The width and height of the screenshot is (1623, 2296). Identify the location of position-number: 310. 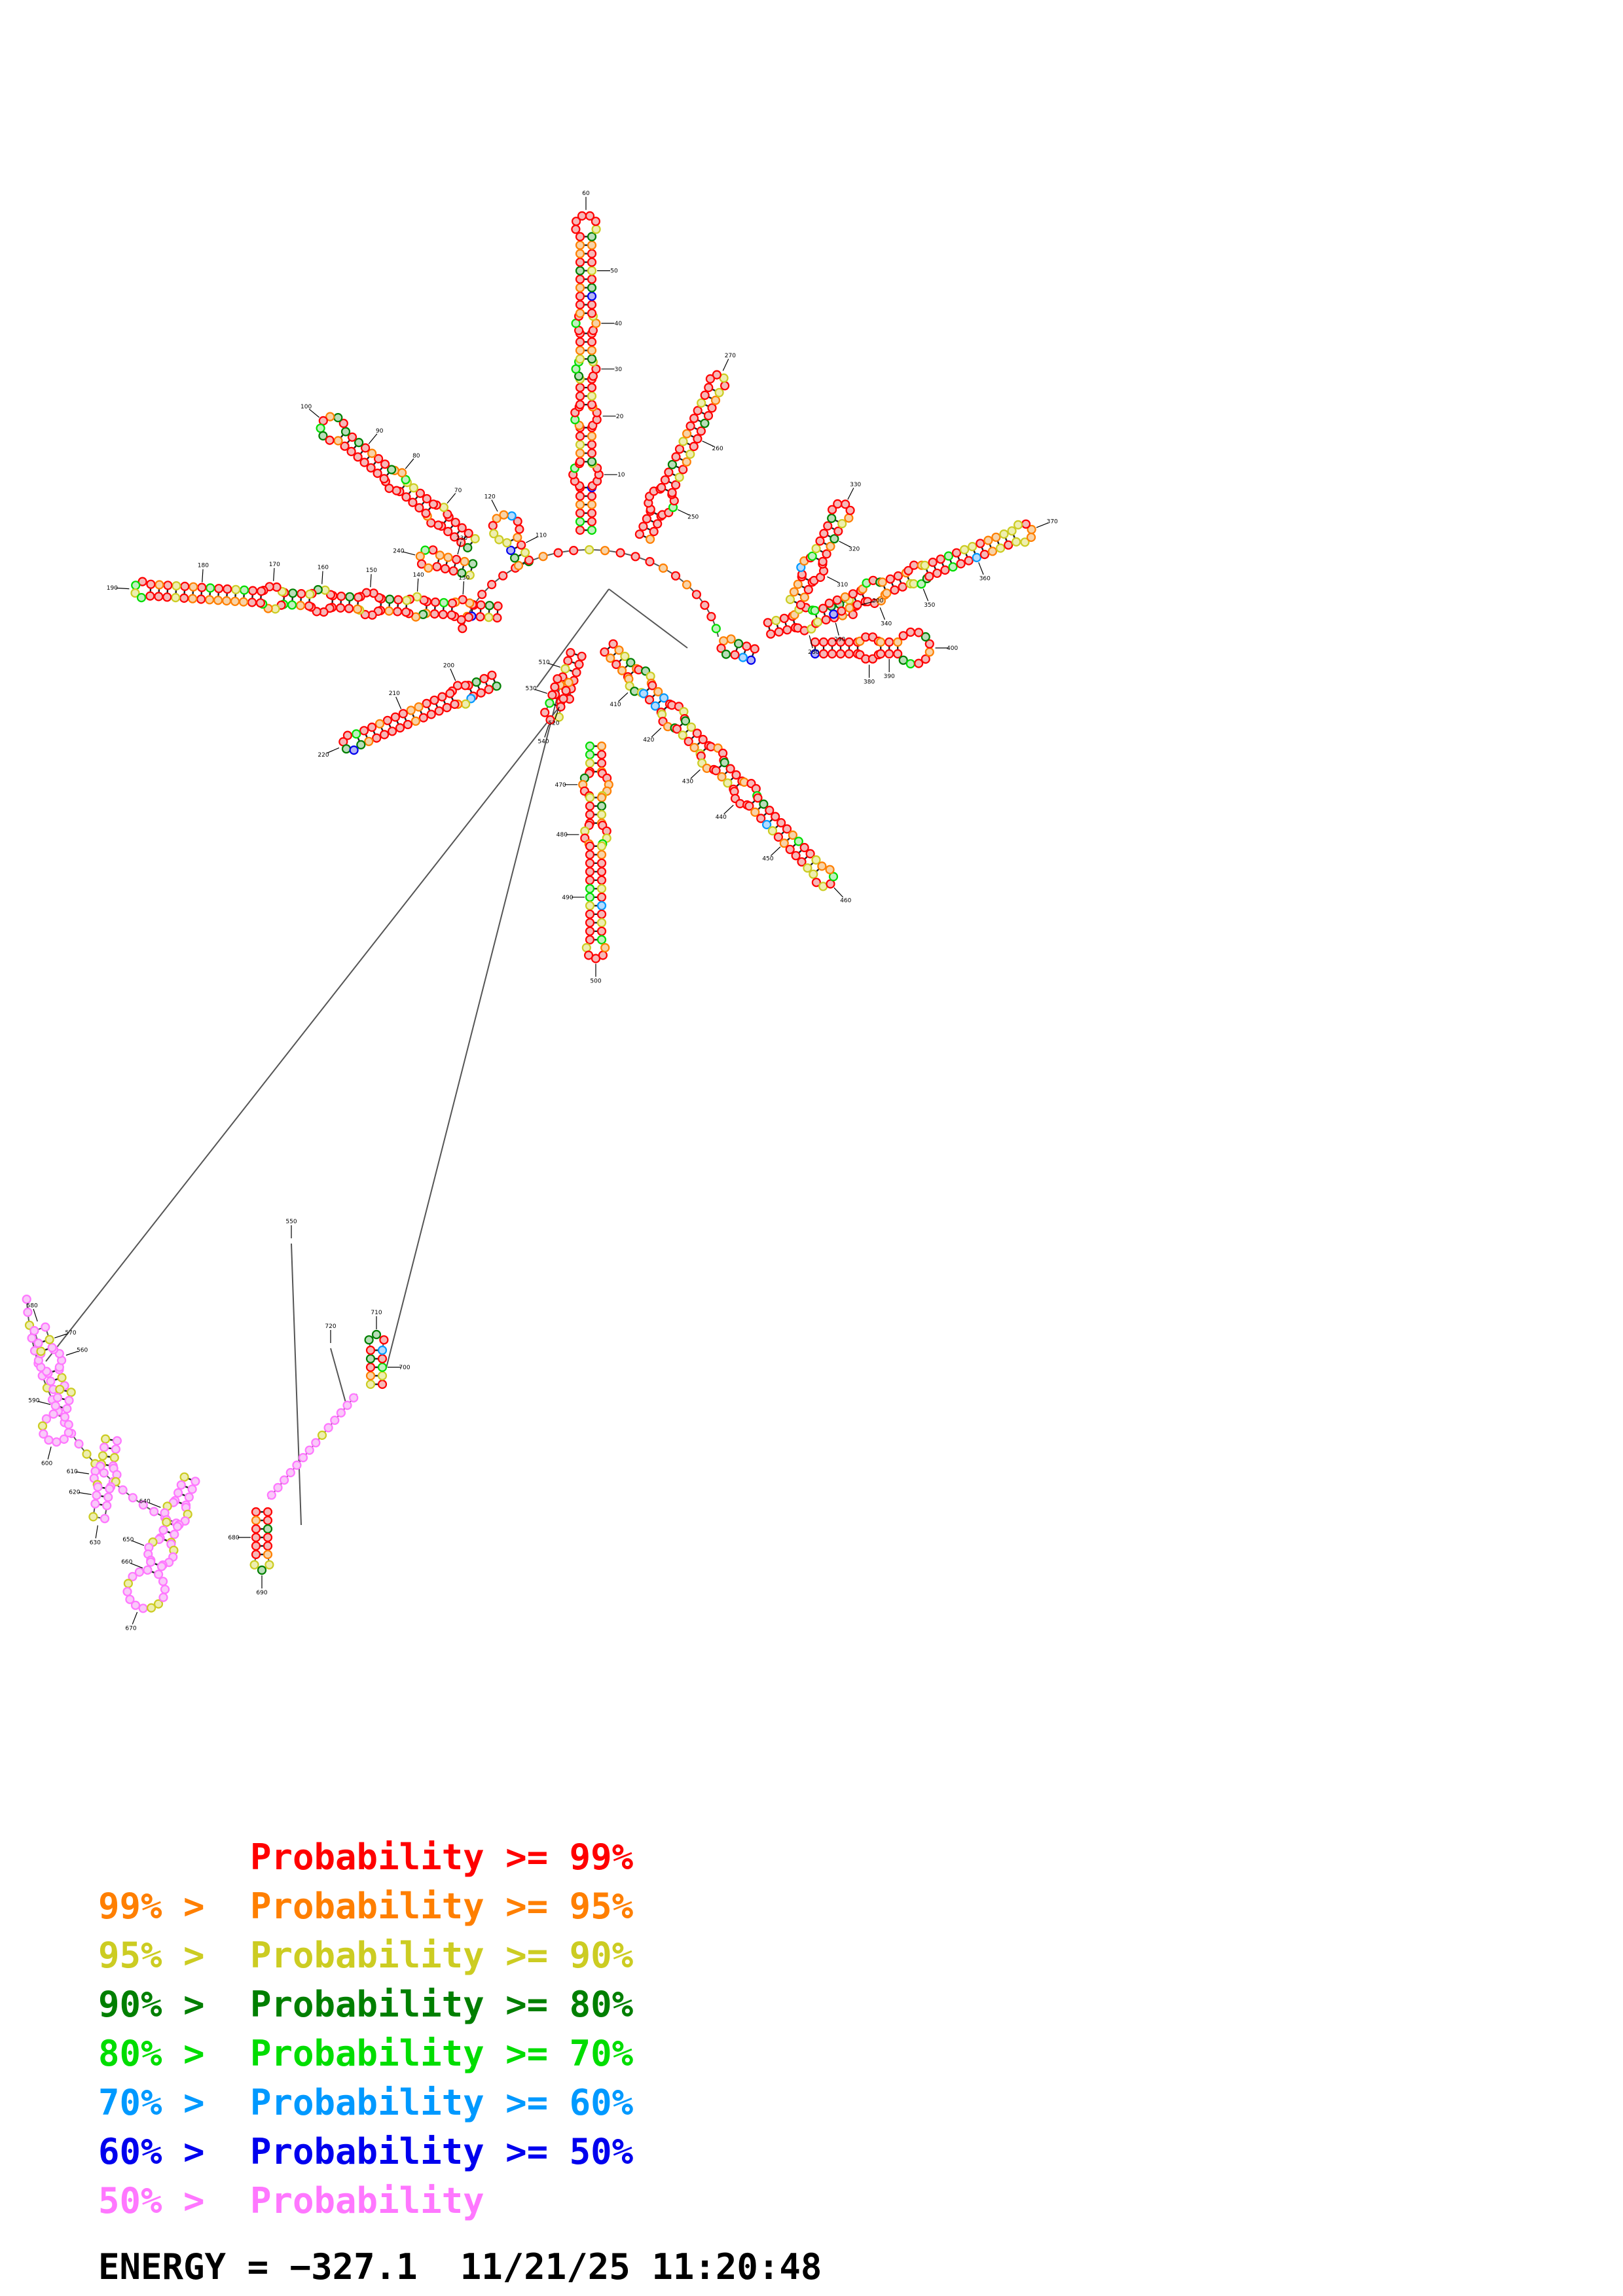
(842, 585).